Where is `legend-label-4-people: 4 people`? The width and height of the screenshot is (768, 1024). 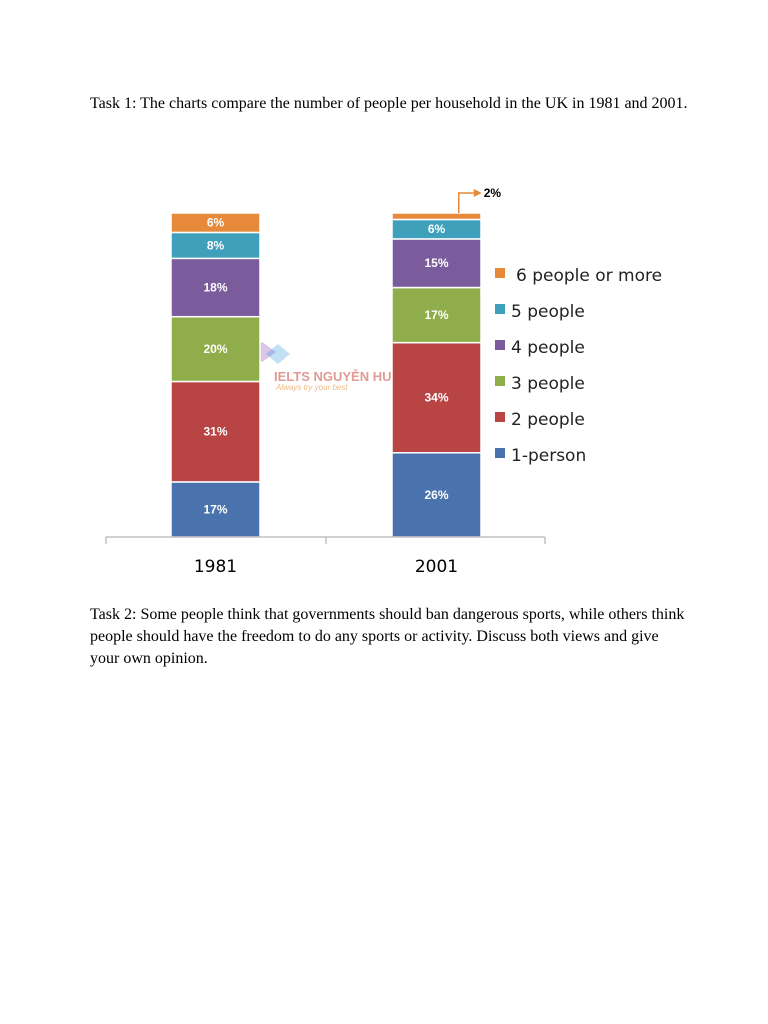 legend-label-4-people: 4 people is located at coordinates (548, 348).